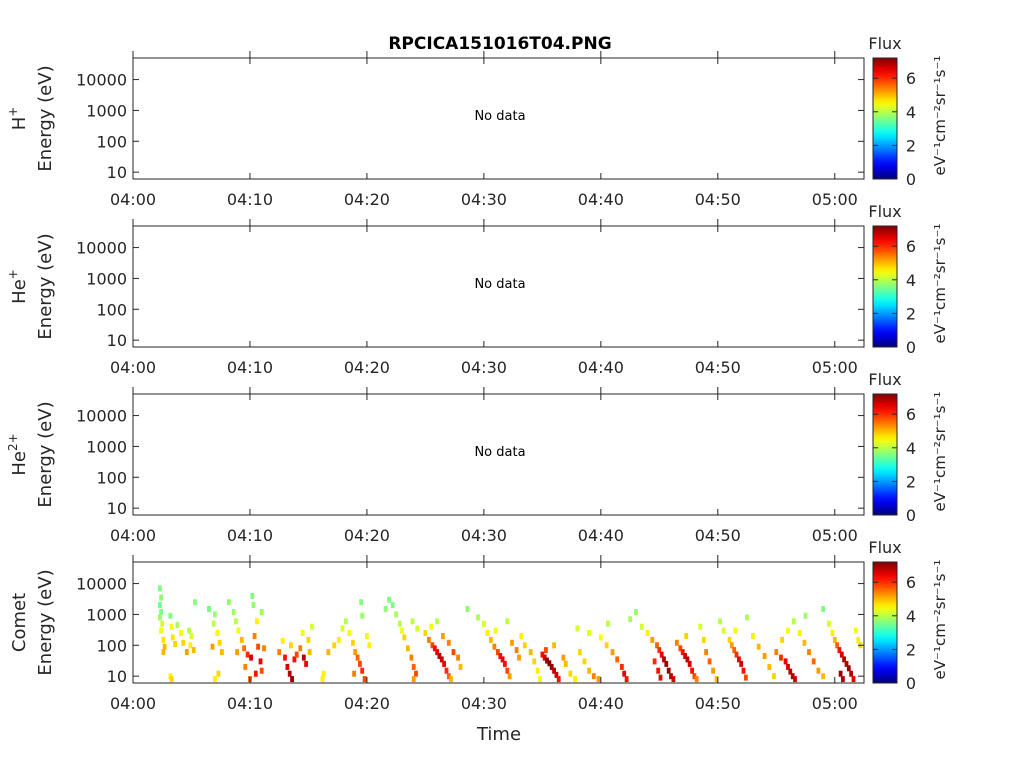 Image resolution: width=1024 pixels, height=768 pixels. I want to click on colorbar, so click(885, 622).